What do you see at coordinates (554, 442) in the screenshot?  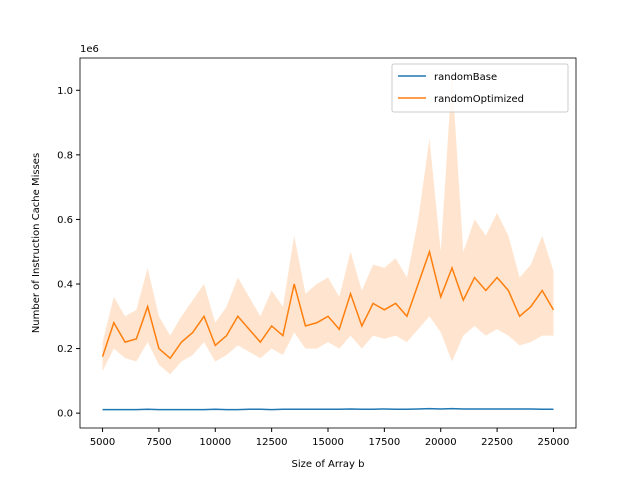 I see `x-tick-label: 25000` at bounding box center [554, 442].